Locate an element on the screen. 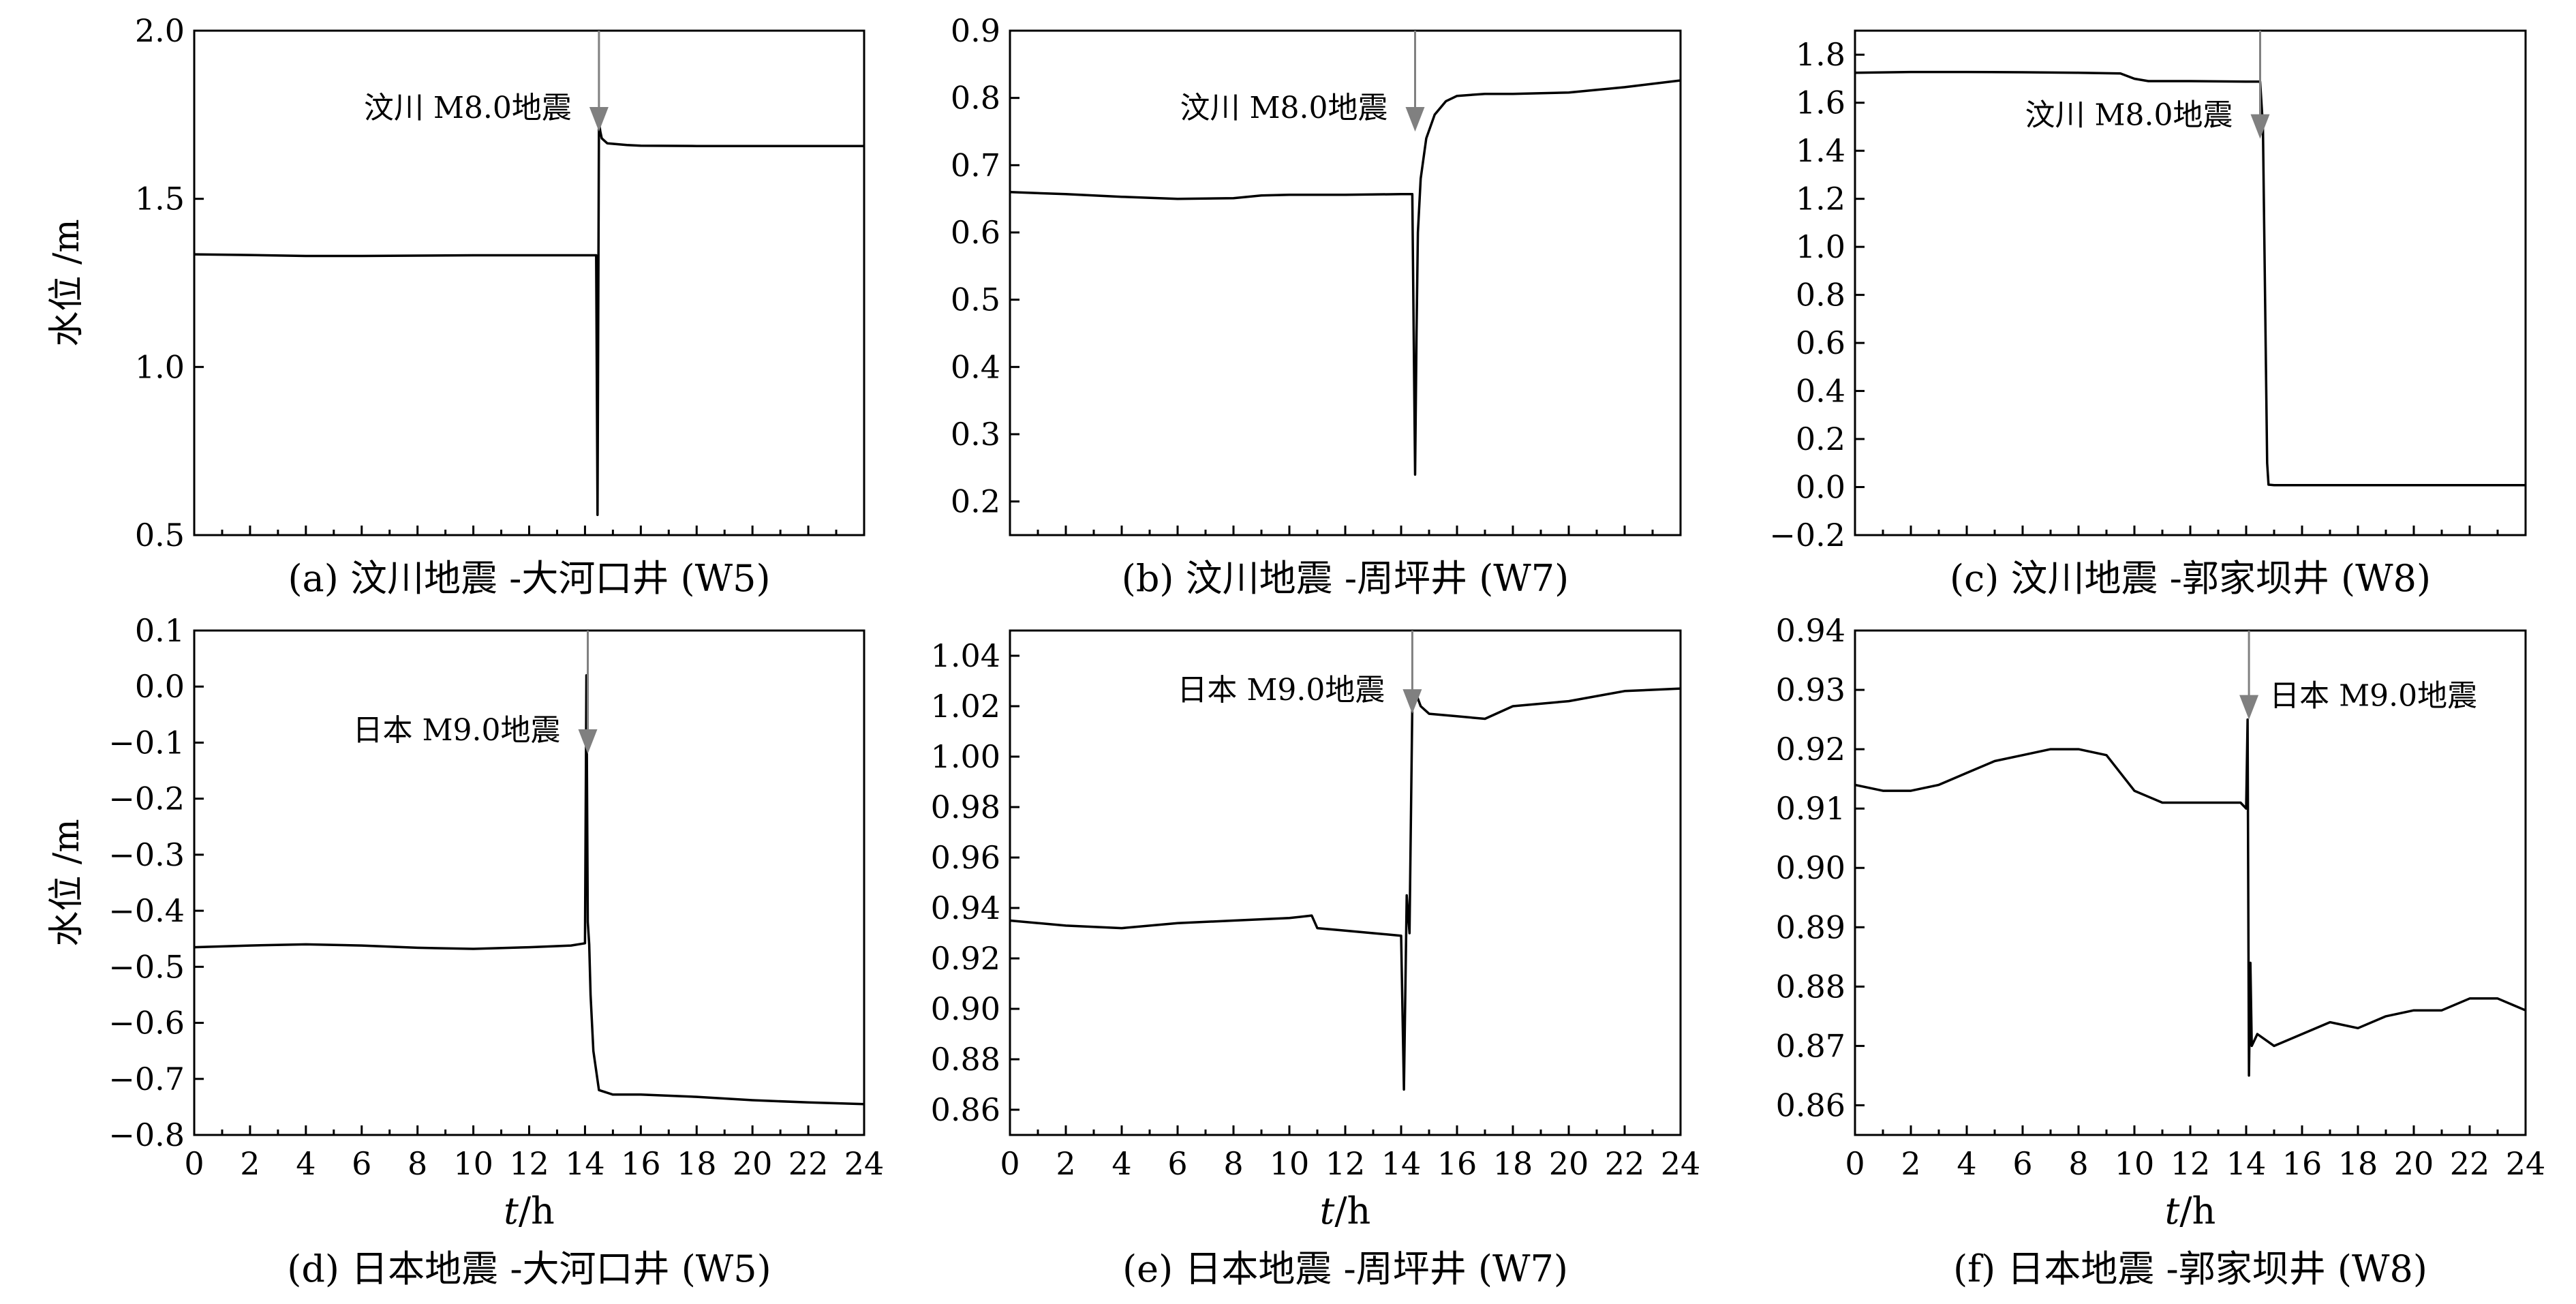 This screenshot has width=2576, height=1304. y-tick-label: 0.89 is located at coordinates (1811, 927).